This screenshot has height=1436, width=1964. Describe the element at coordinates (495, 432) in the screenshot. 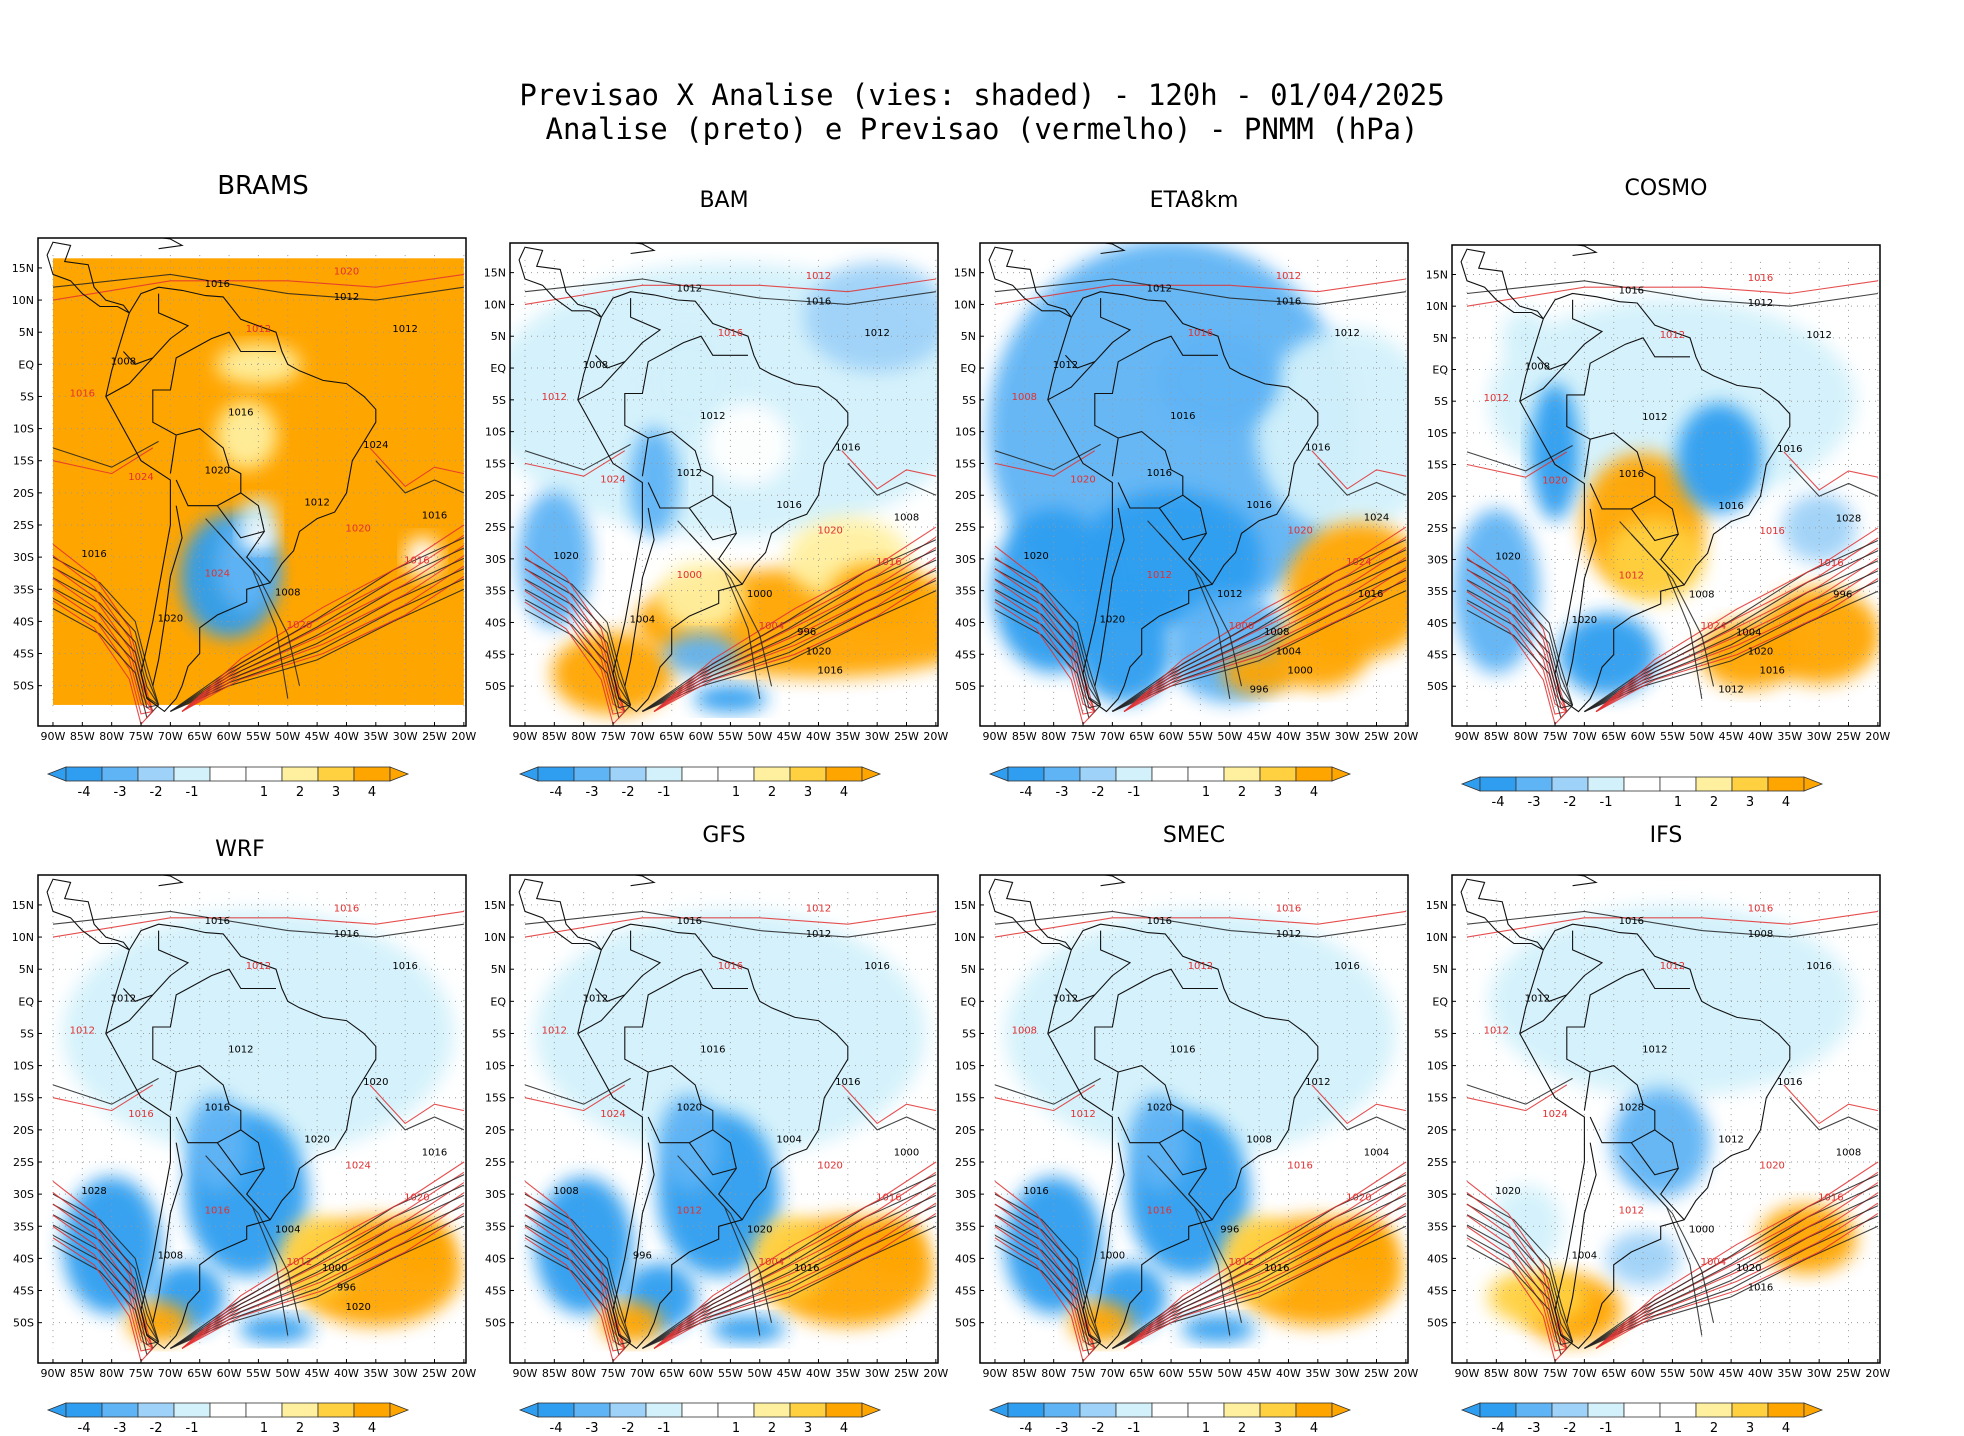

I see `lat-label: 10S` at that location.